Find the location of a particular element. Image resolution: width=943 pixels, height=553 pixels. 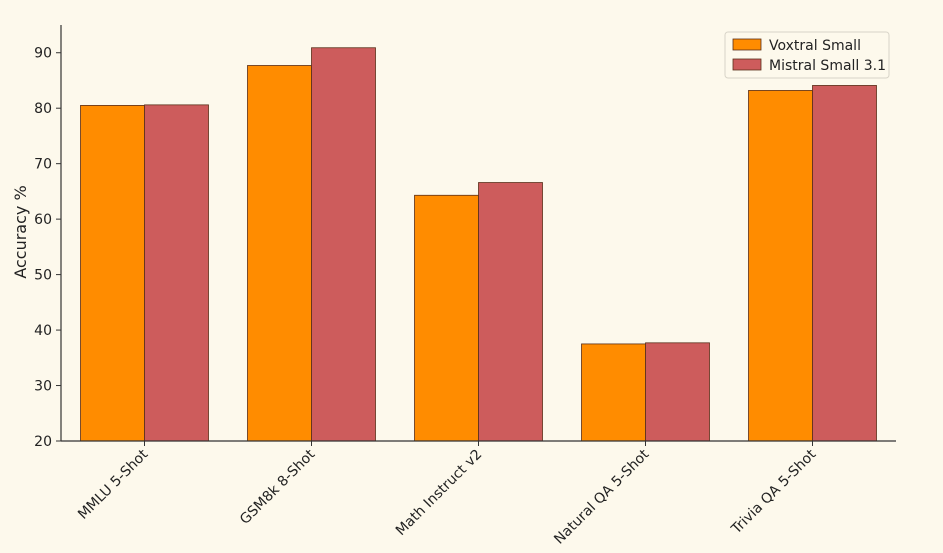

y-axis-label: Accuracy % is located at coordinates (20, 231).